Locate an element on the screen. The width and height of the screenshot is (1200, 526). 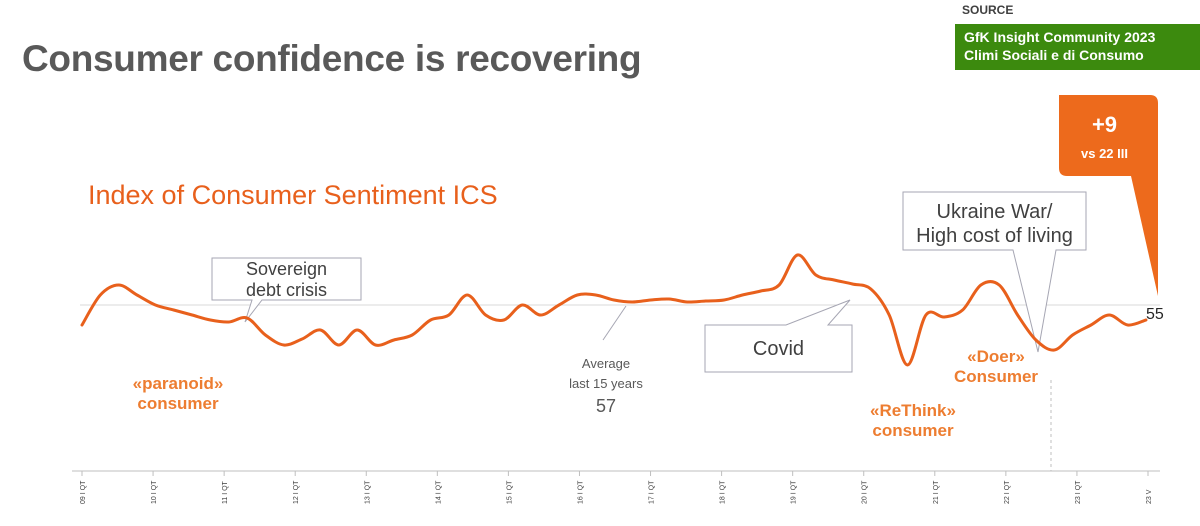
phase-paranoid: «paranoid» consumer is located at coordinates (178, 394).